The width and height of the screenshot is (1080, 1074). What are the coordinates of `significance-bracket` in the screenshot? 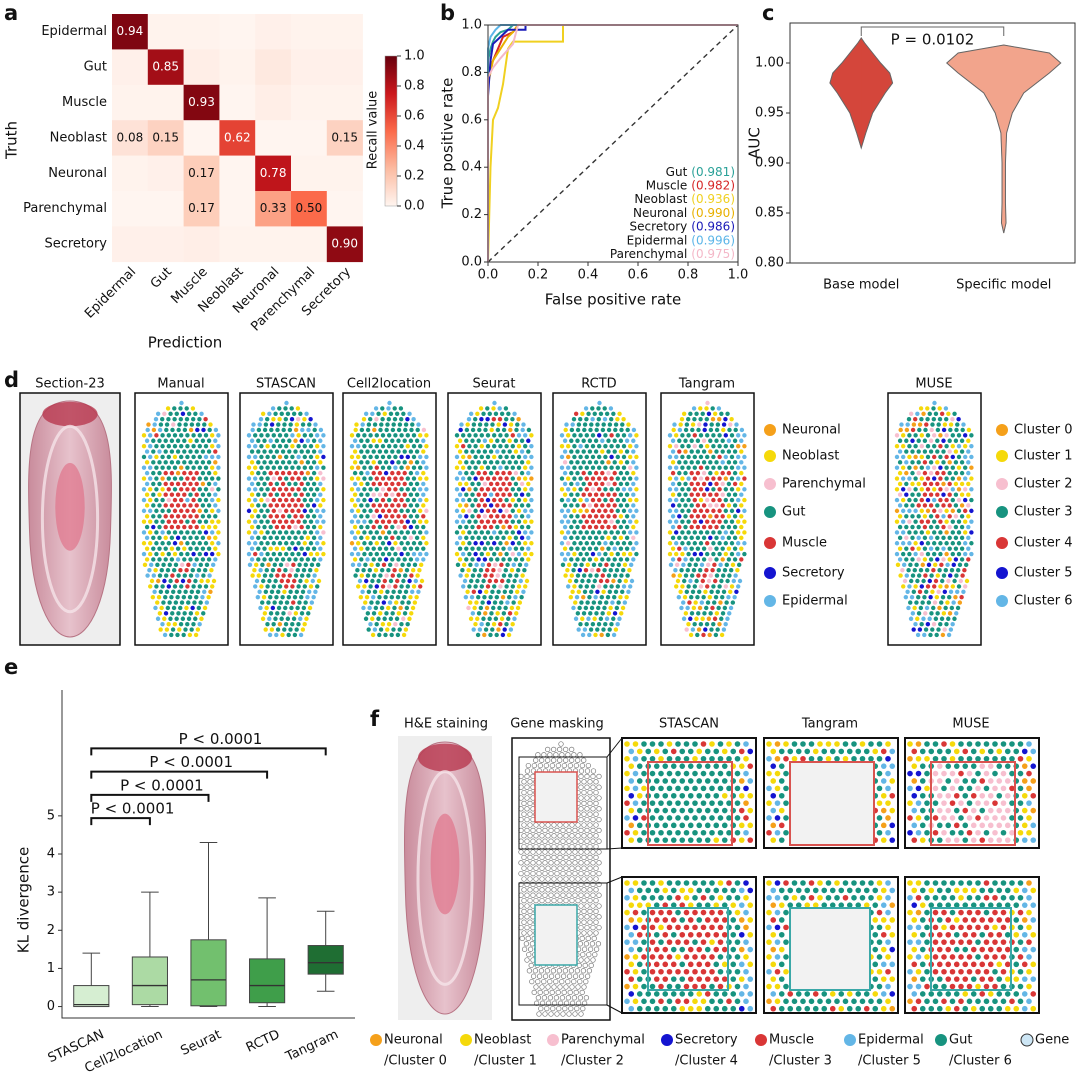 It's located at (150, 797).